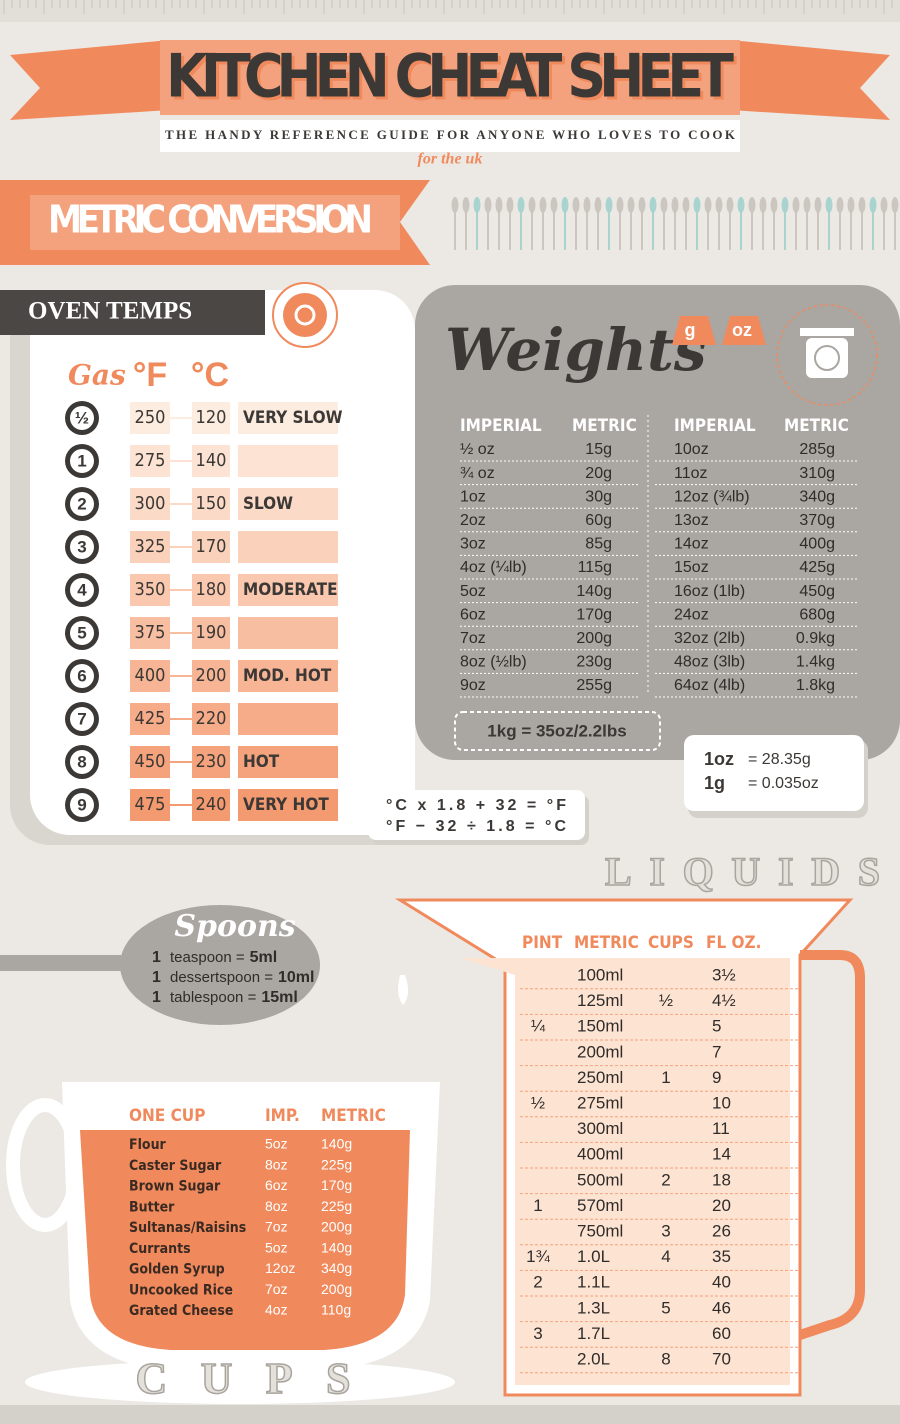 This screenshot has height=1424, width=900. Describe the element at coordinates (245, 1240) in the screenshot. I see `cup-liquid` at that location.